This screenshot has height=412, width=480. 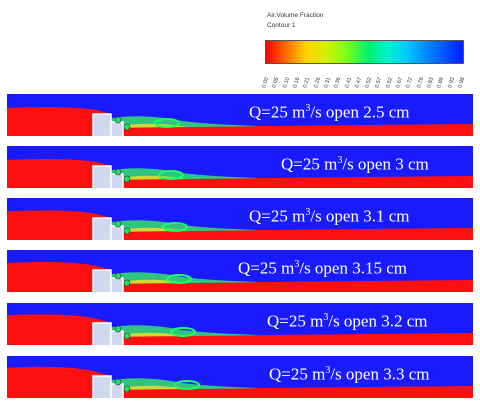 I want to click on colorbar-tick-label: 0.16, so click(x=297, y=82).